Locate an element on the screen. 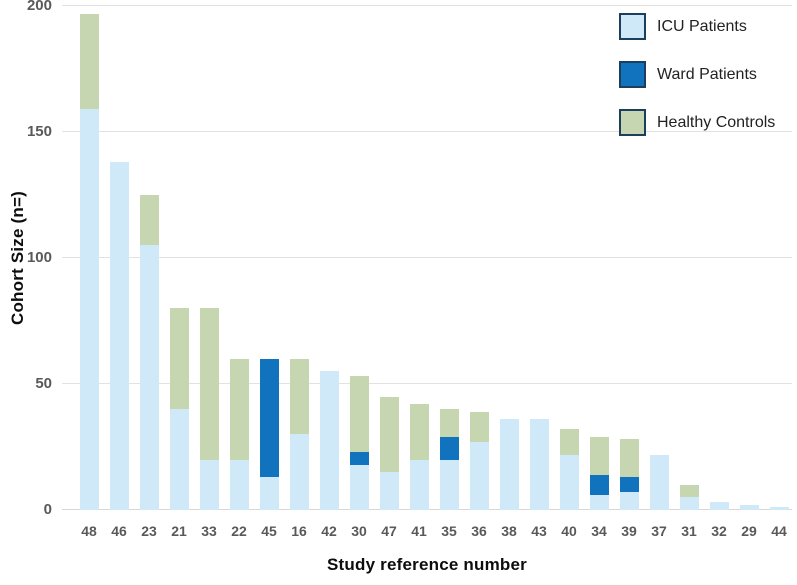 This screenshot has width=797, height=585. legend-label-ward-patients: Ward Patients is located at coordinates (707, 74).